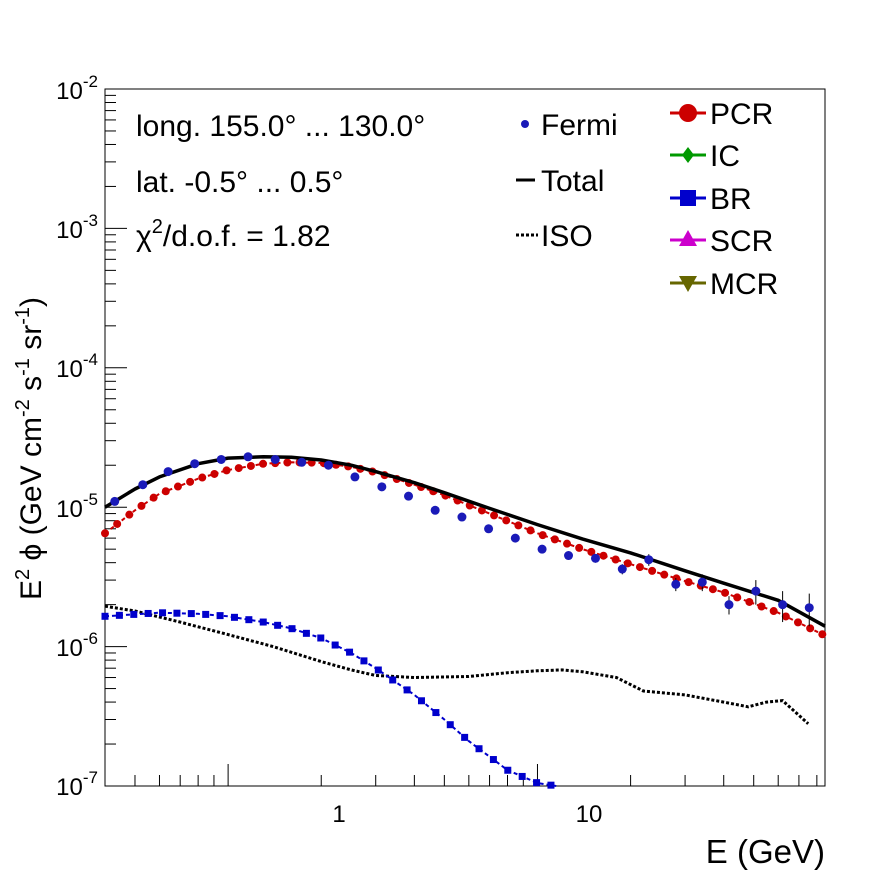 The height and width of the screenshot is (872, 896). I want to click on annotation-latitude: lat. -0.5° ... 0.5°, so click(239, 182).